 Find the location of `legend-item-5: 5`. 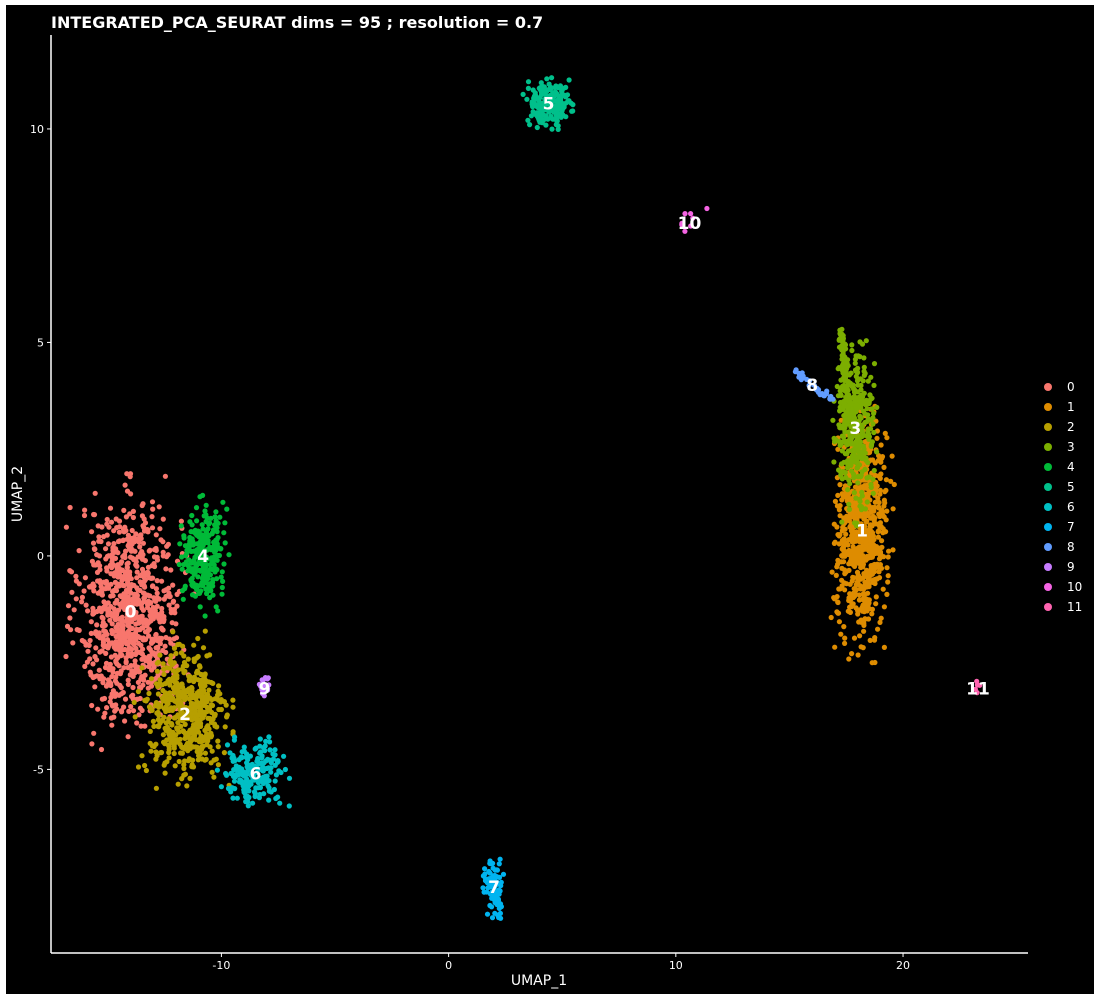

legend-item-5: 5 is located at coordinates (1059, 487).